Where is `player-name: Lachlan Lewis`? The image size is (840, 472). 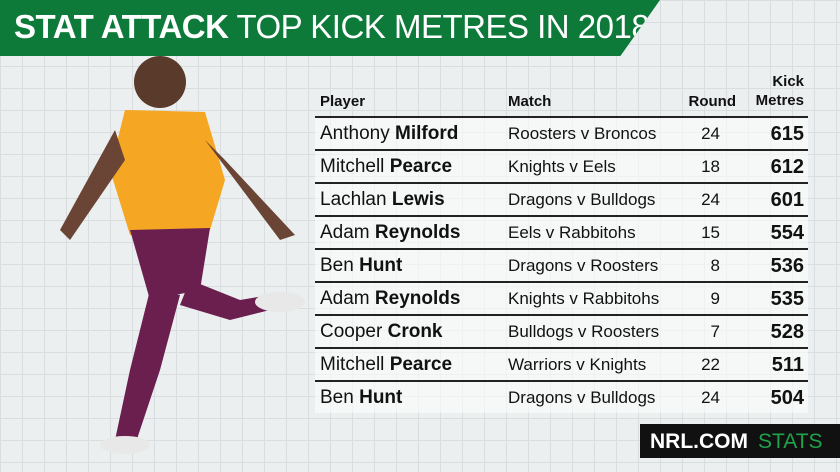
player-name: Lachlan Lewis is located at coordinates (382, 200).